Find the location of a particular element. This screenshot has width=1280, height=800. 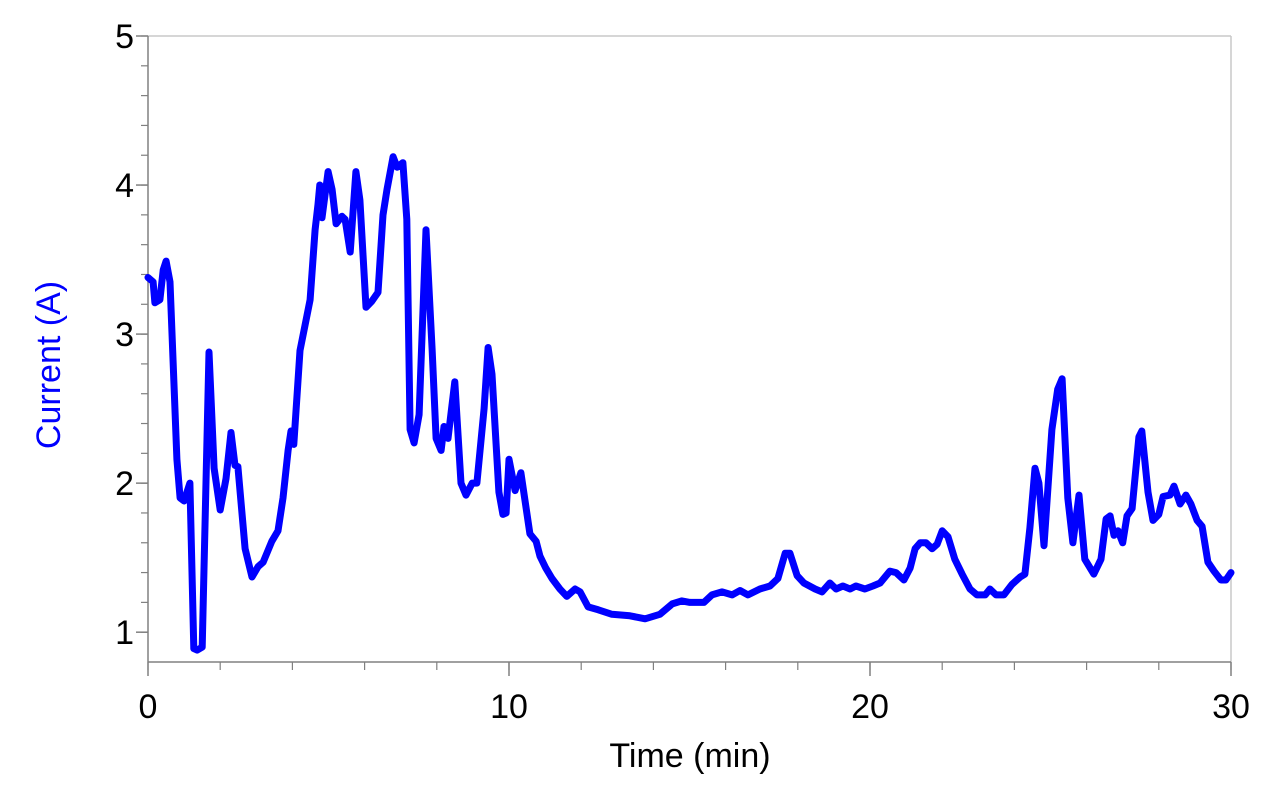

y-tick-label: 5 is located at coordinates (124, 37).